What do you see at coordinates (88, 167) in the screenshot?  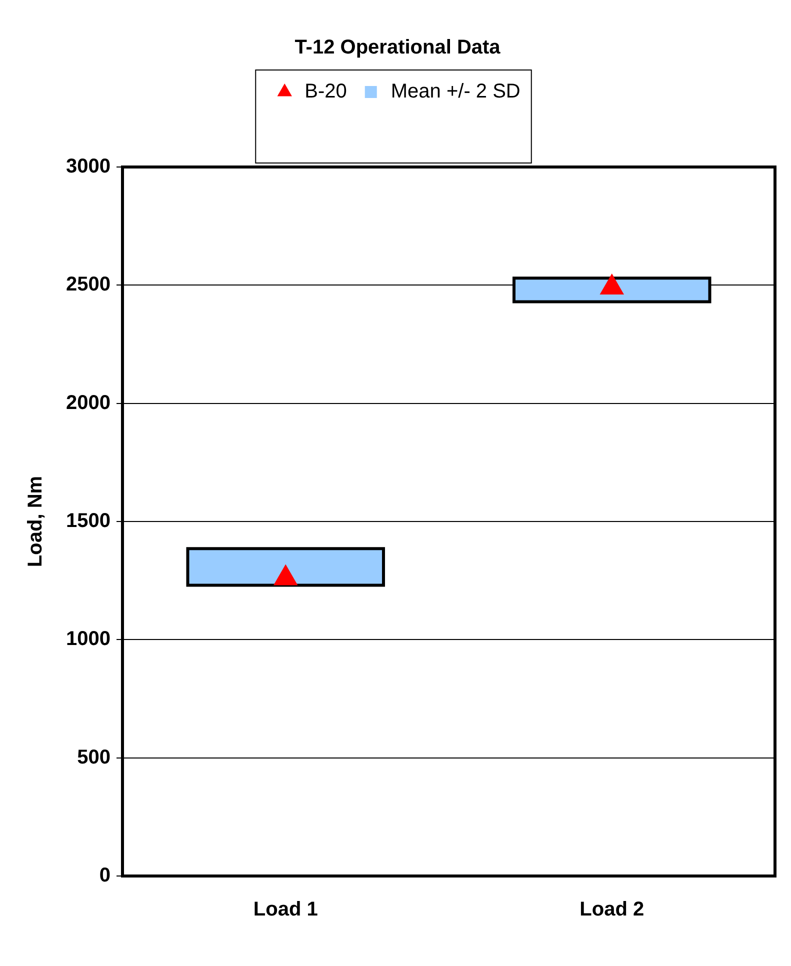 I see `y-tick-label: 3000` at bounding box center [88, 167].